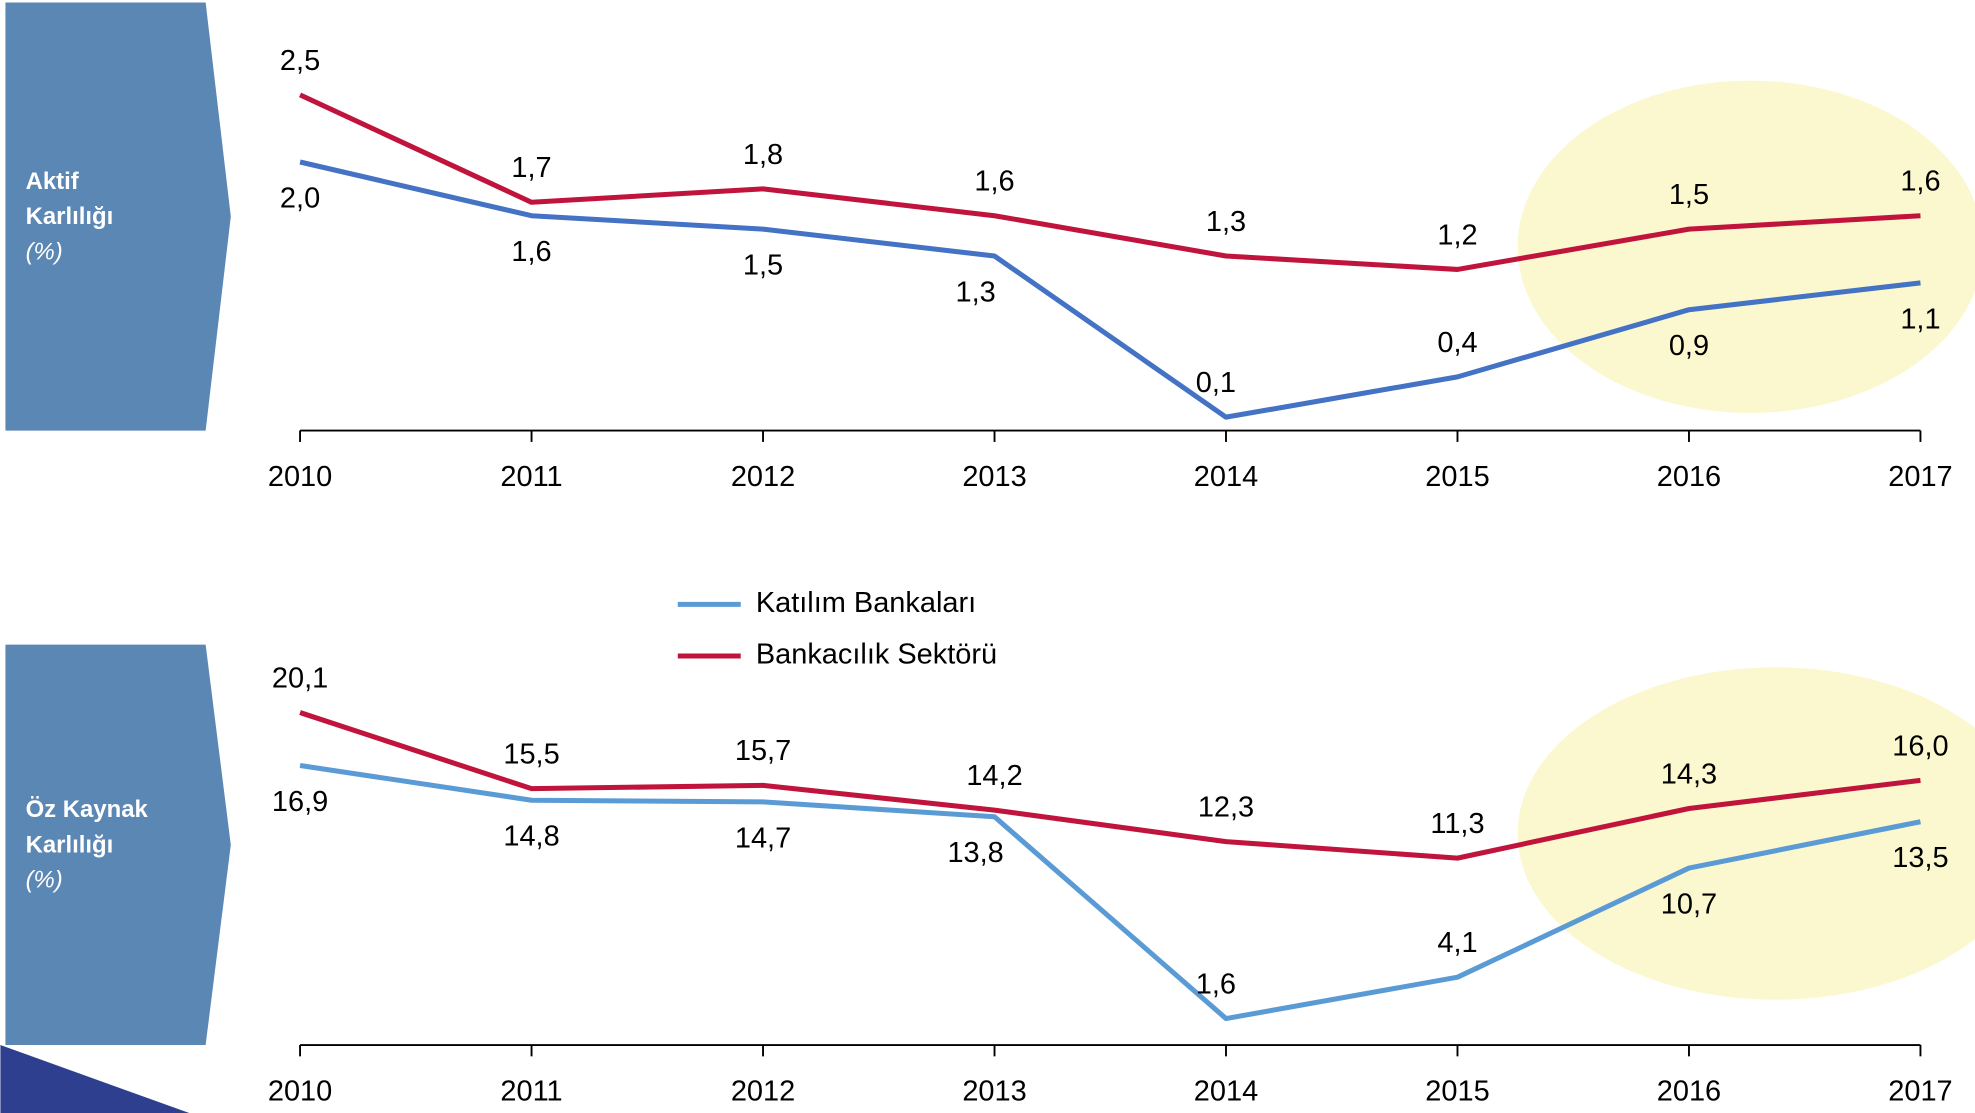  I want to click on panel-title: Öz Kaynak, so click(87, 809).